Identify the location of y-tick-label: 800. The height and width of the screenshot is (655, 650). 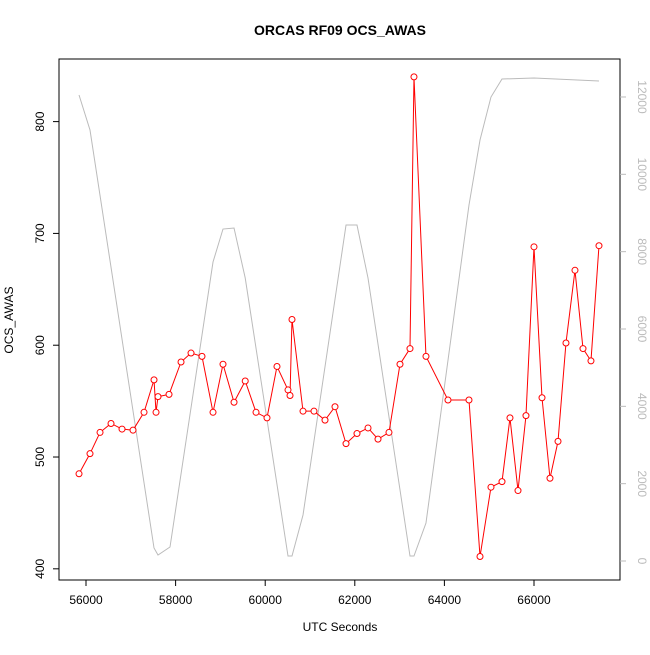
(40, 121).